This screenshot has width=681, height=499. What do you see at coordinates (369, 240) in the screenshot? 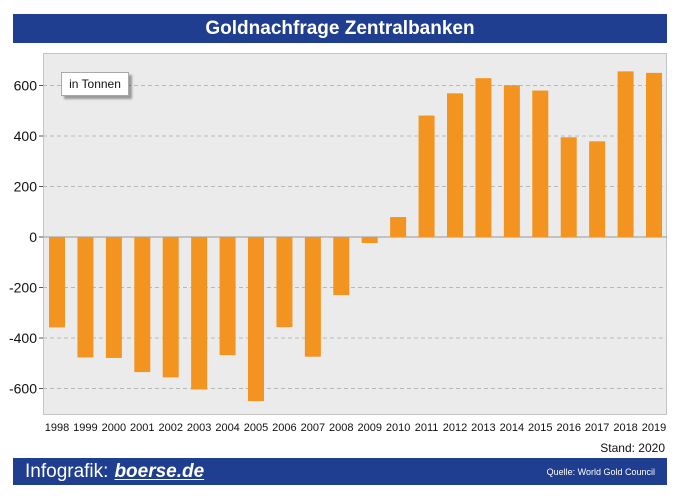
I see `bar-2009` at bounding box center [369, 240].